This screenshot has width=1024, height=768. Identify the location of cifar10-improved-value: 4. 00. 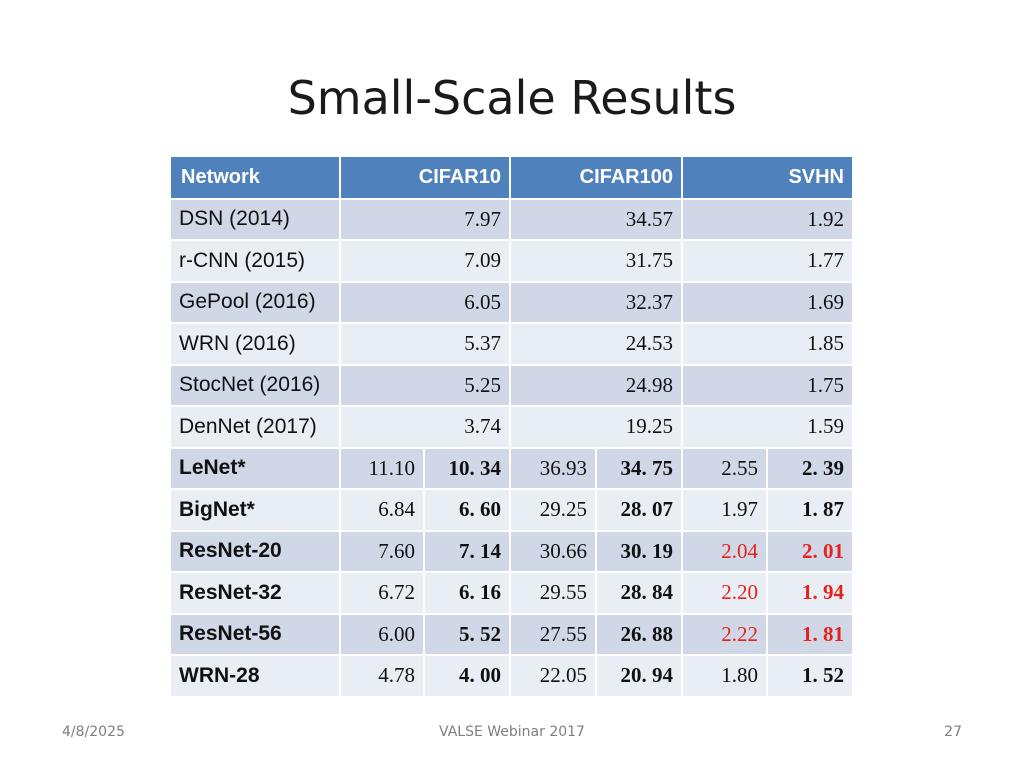
(467, 676).